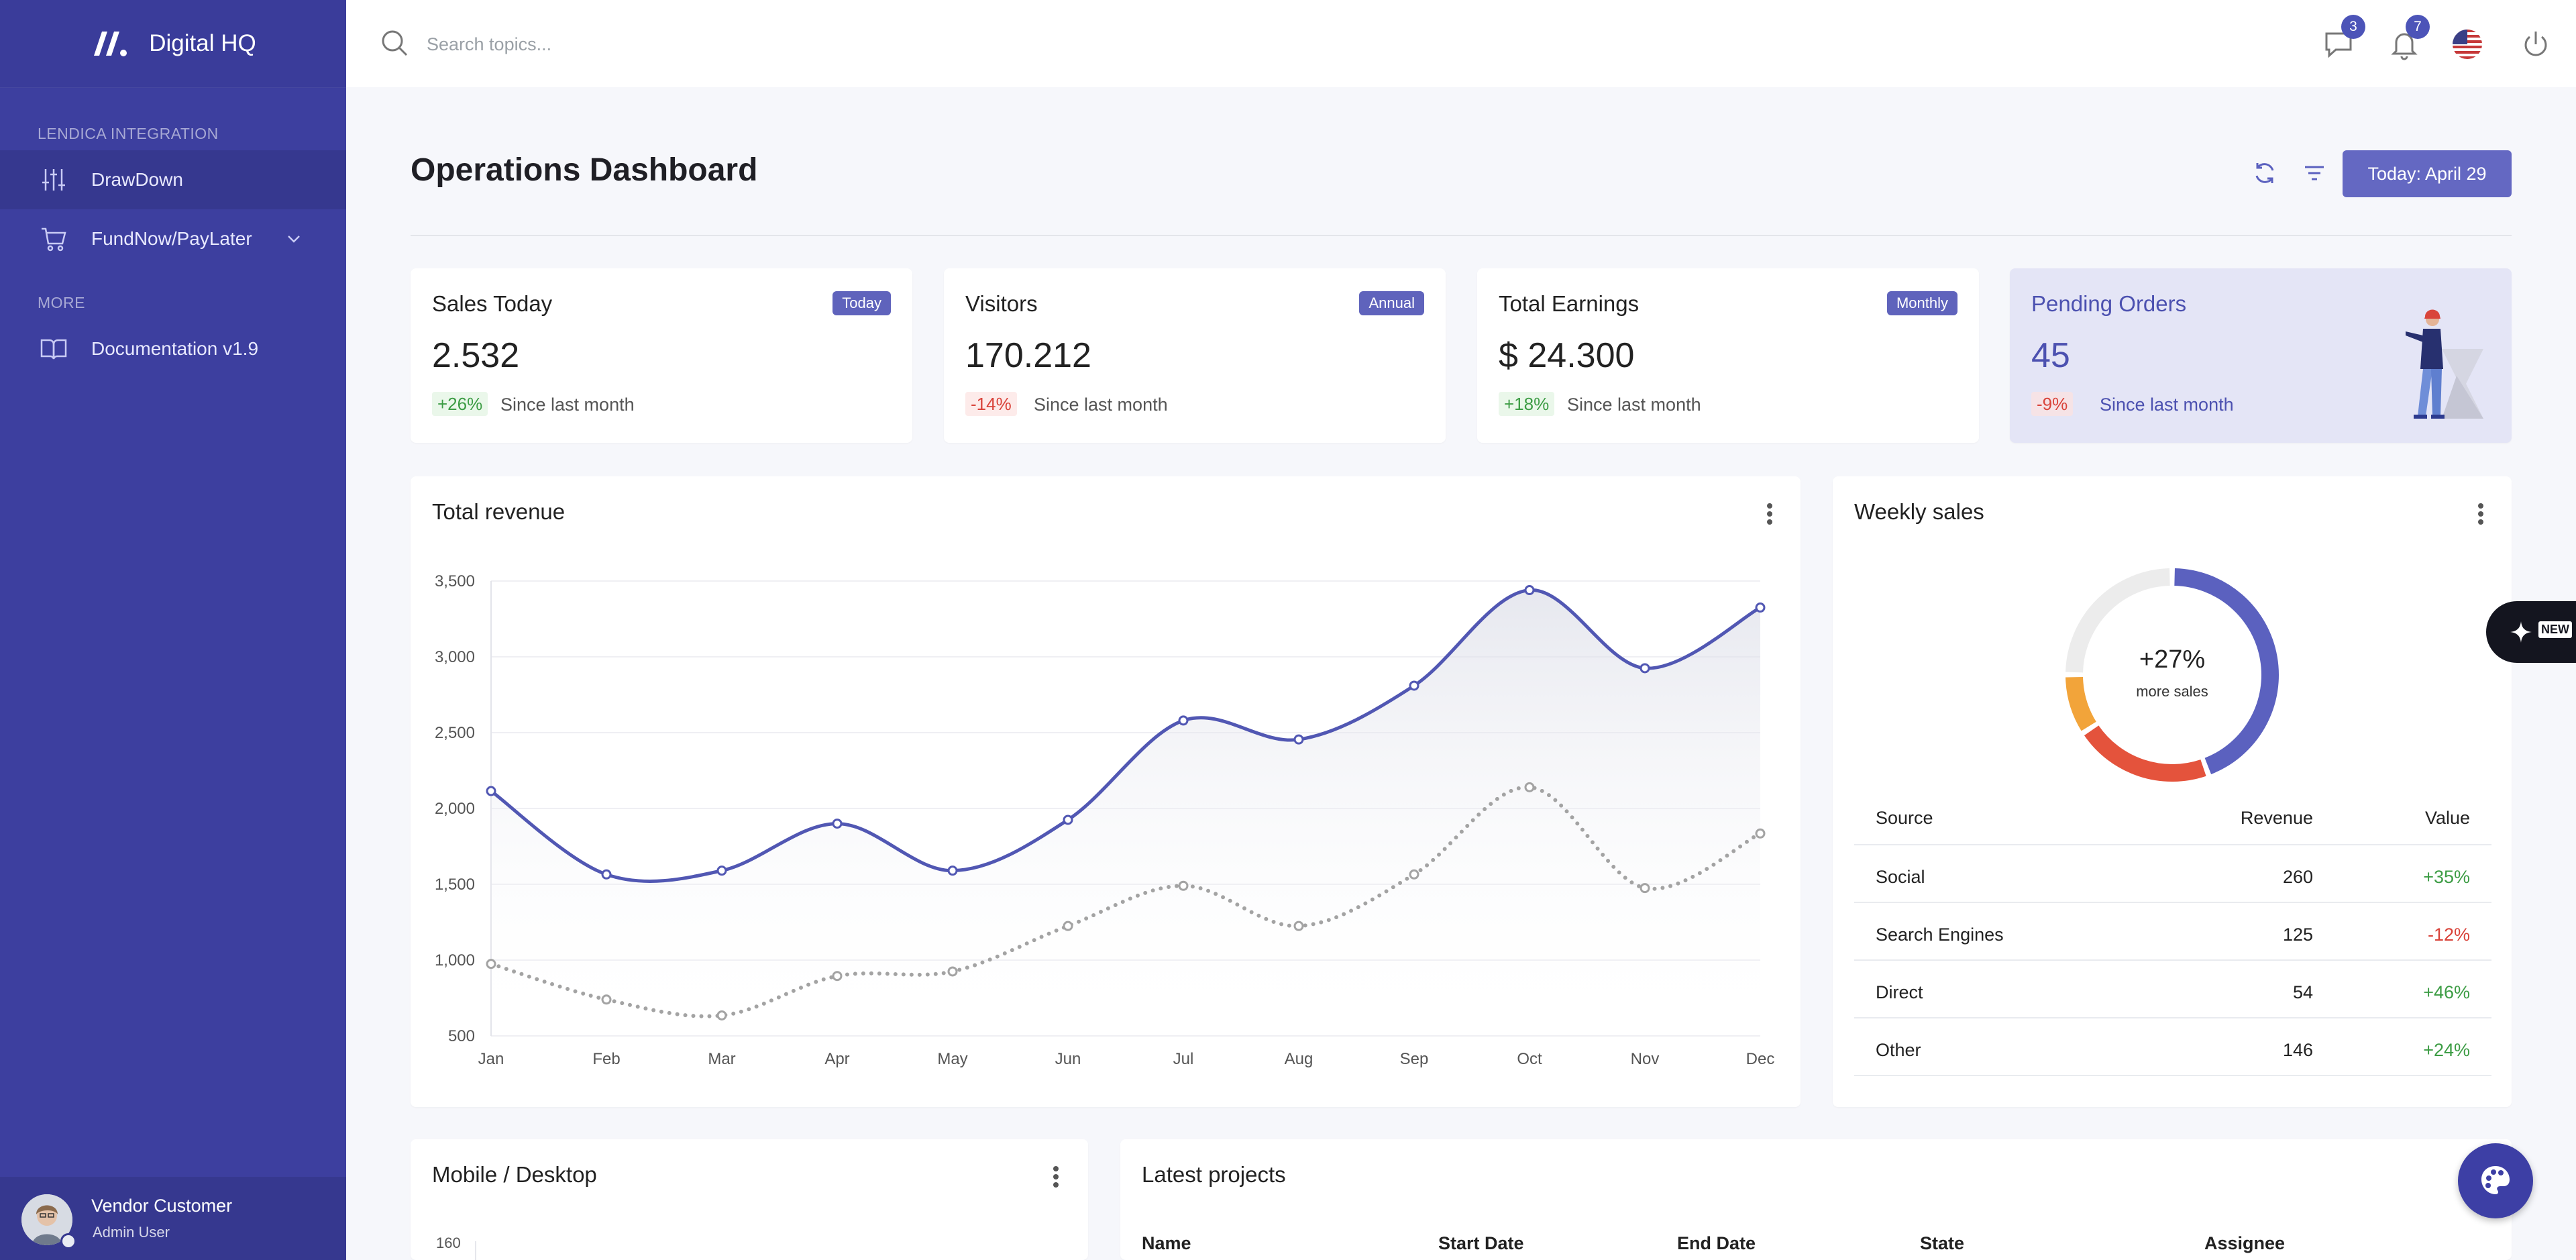  I want to click on page-title: Operations Dashboard, so click(584, 170).